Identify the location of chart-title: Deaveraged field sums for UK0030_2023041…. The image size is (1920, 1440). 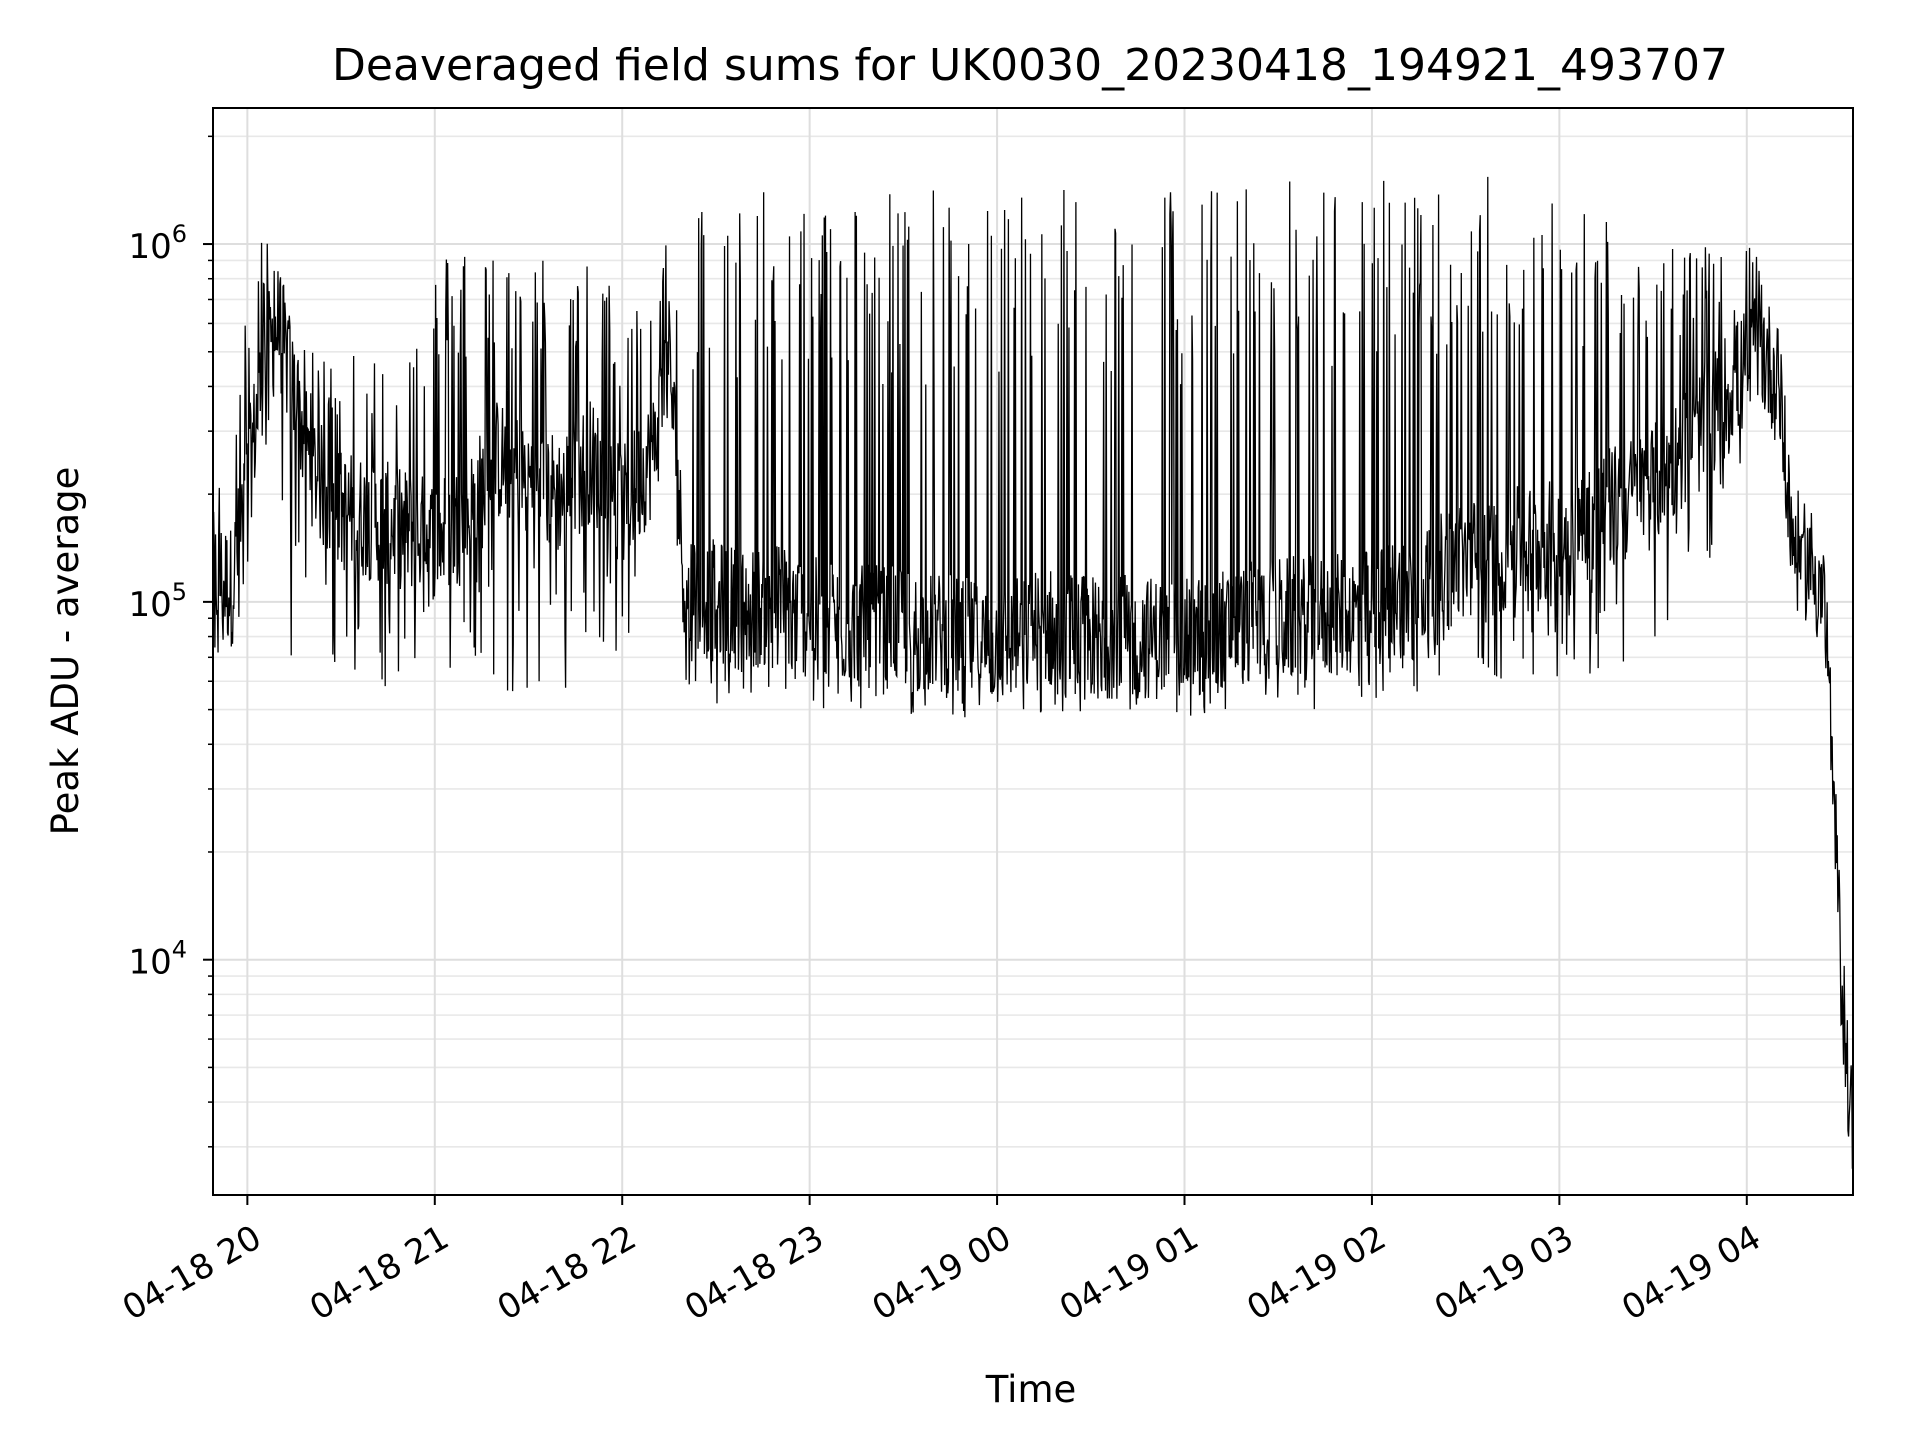
(1030, 65).